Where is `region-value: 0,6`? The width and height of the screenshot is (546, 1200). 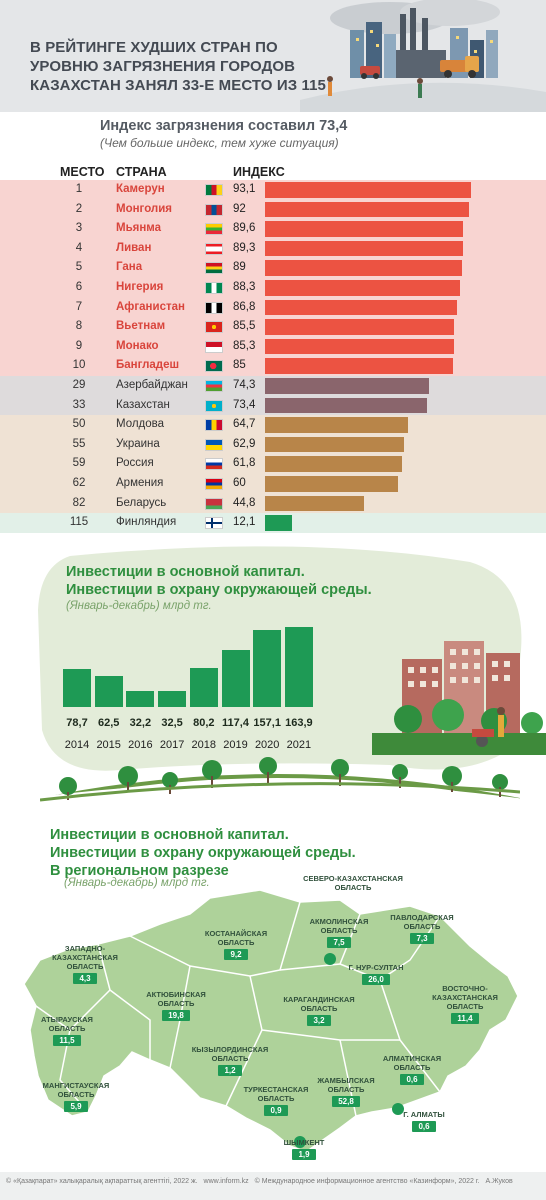
region-value: 0,6 is located at coordinates (412, 1079).